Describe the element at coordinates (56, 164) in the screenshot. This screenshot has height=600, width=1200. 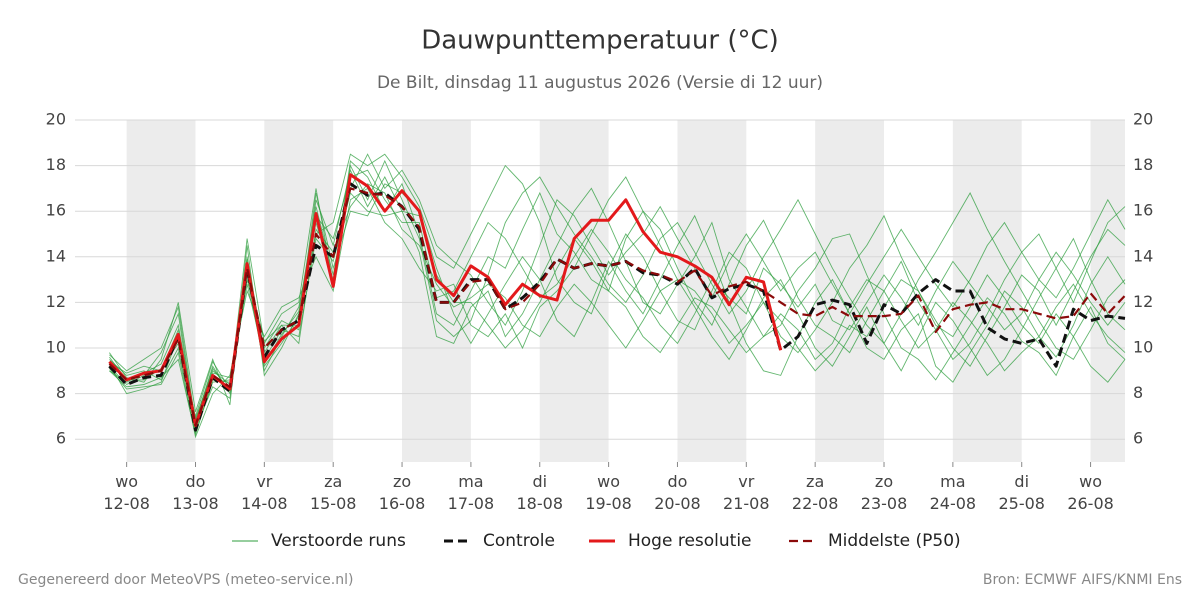
I see `y-tick-label: 18` at that location.